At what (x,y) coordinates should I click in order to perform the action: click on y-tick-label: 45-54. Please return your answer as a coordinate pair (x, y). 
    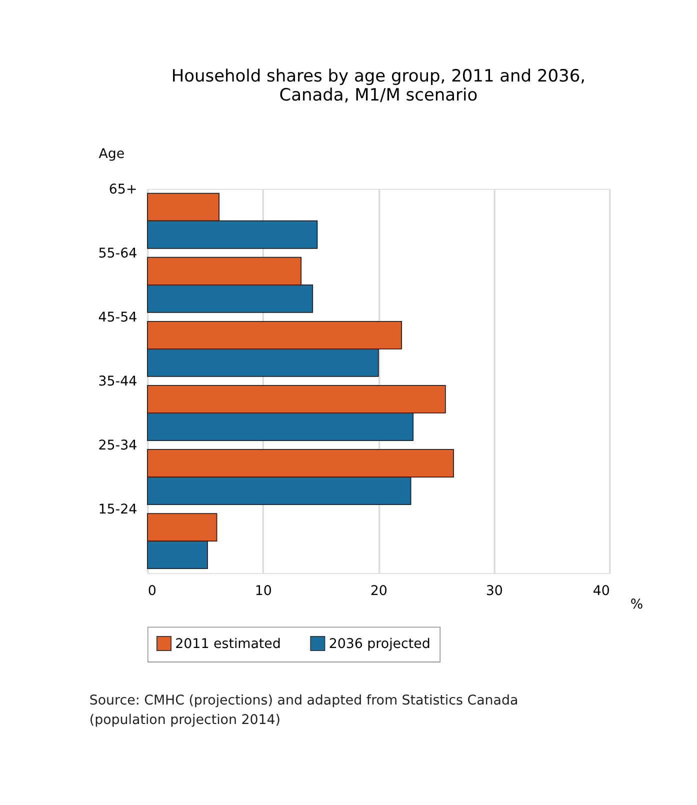
    Looking at the image, I should click on (118, 318).